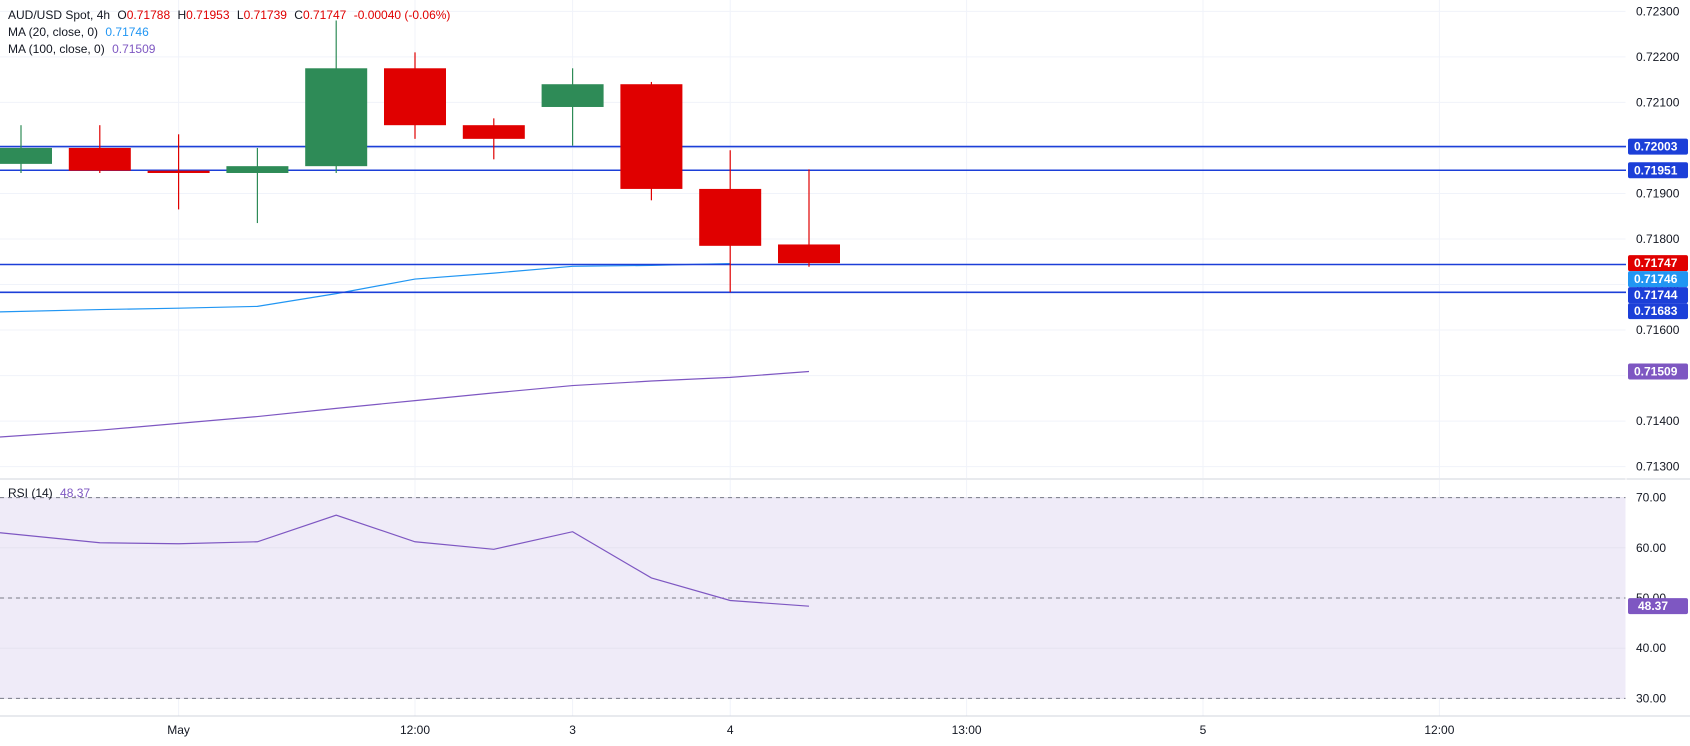 The width and height of the screenshot is (1690, 746). What do you see at coordinates (1658, 467) in the screenshot?
I see `price-tick-label: 0.71300` at bounding box center [1658, 467].